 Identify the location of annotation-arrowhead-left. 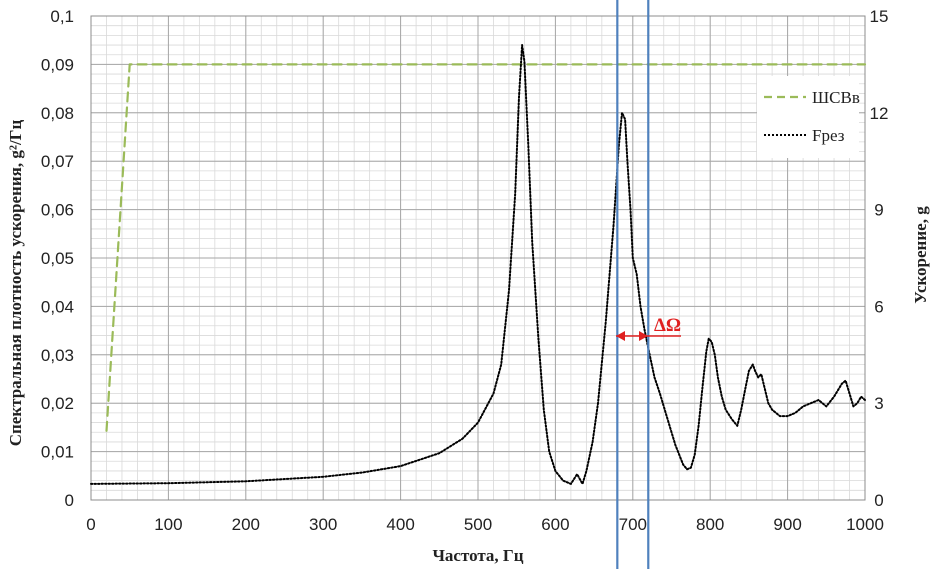
(620, 336).